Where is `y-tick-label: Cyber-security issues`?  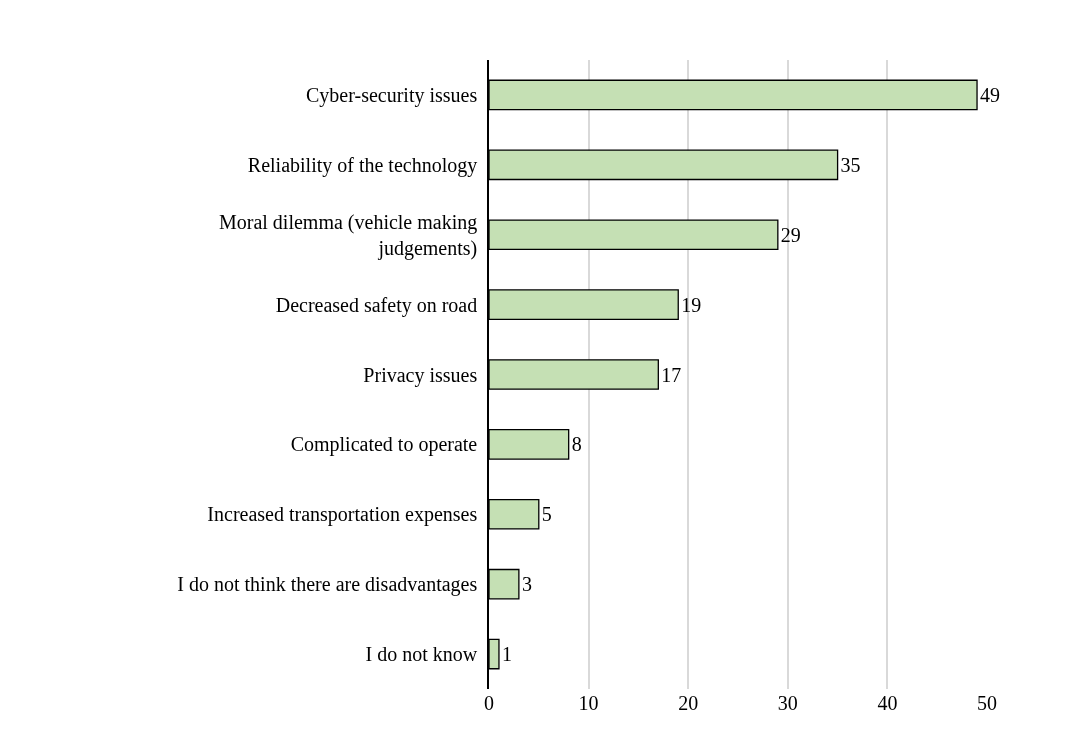 y-tick-label: Cyber-security issues is located at coordinates (392, 95).